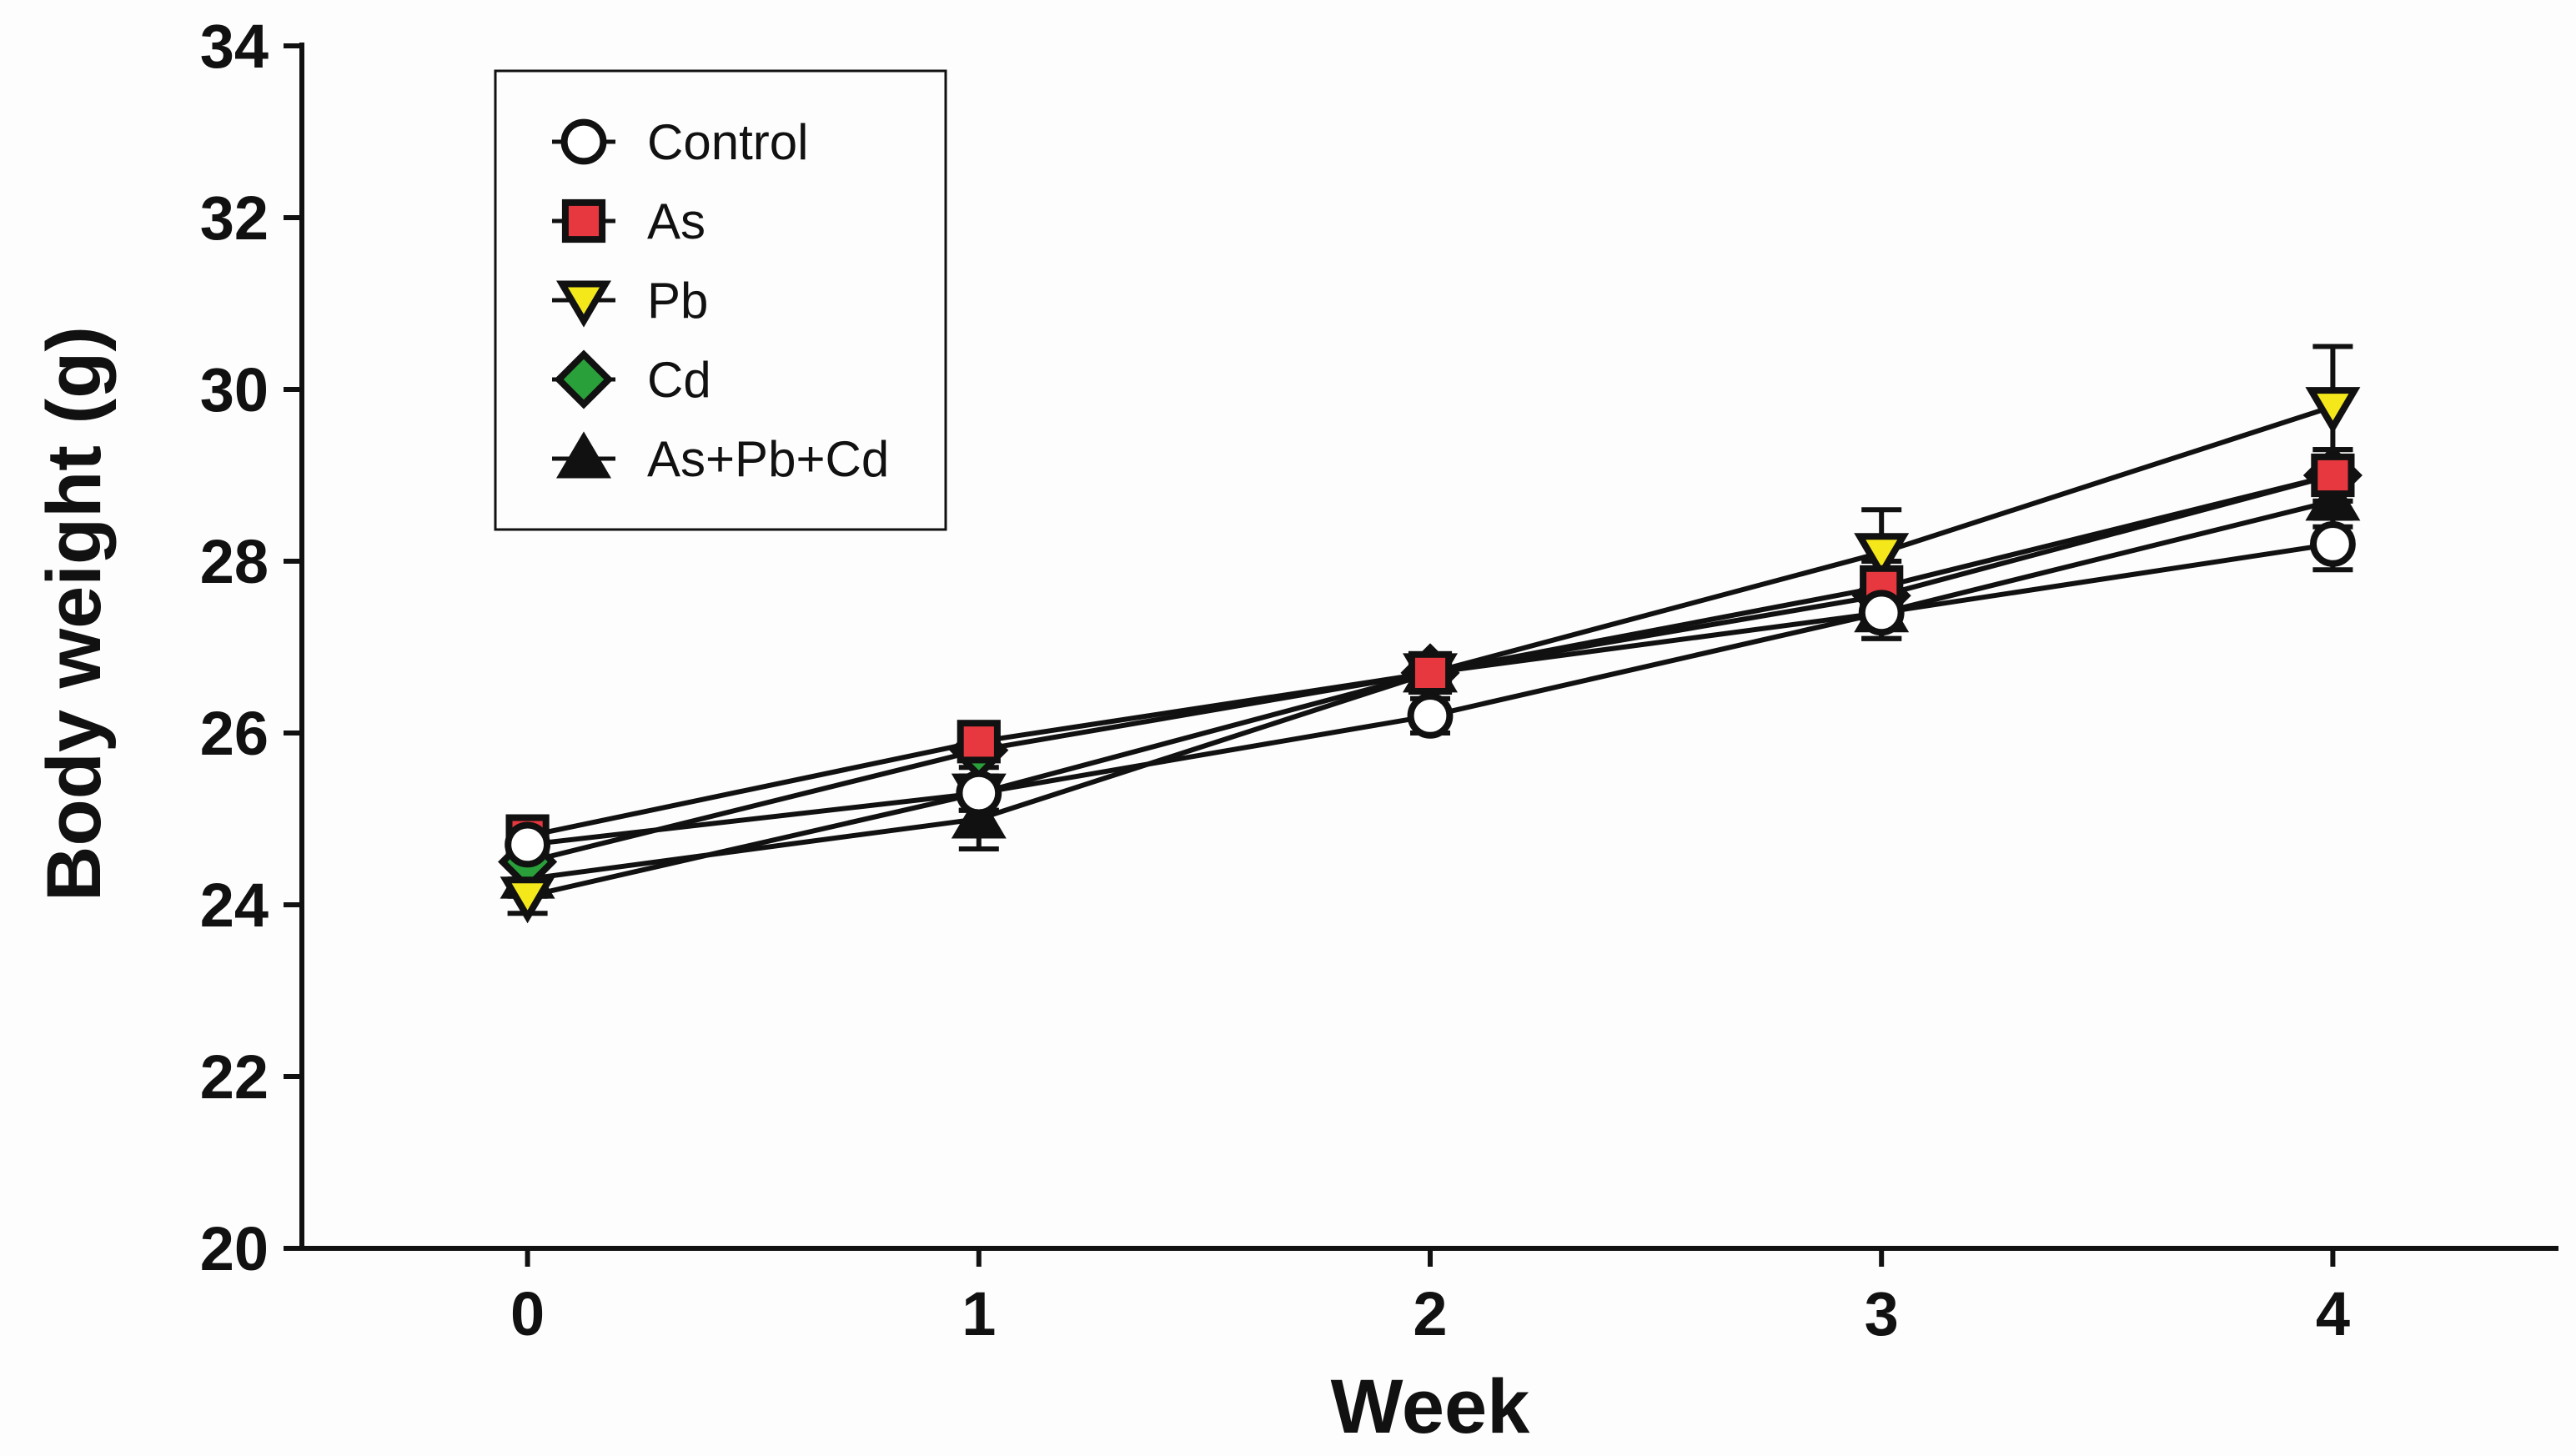 Image resolution: width=2576 pixels, height=1456 pixels. I want to click on y-tick-label: 30, so click(234, 389).